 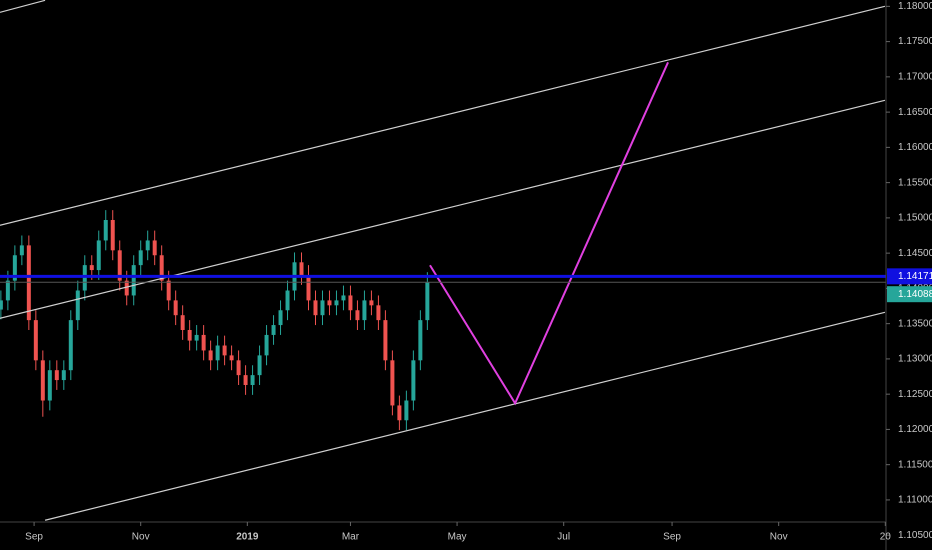 I want to click on y-tick-label: 1.11500, so click(x=915, y=464).